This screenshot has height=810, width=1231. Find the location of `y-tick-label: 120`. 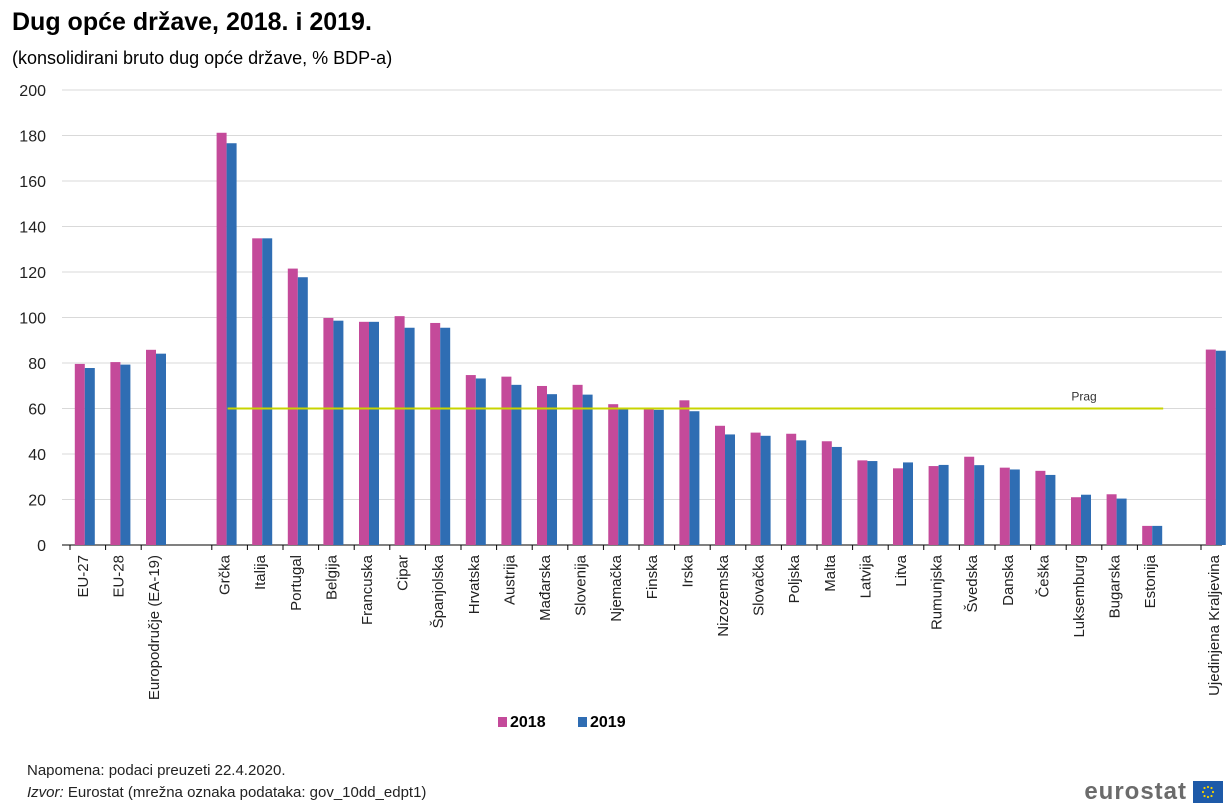

y-tick-label: 120 is located at coordinates (32, 273).